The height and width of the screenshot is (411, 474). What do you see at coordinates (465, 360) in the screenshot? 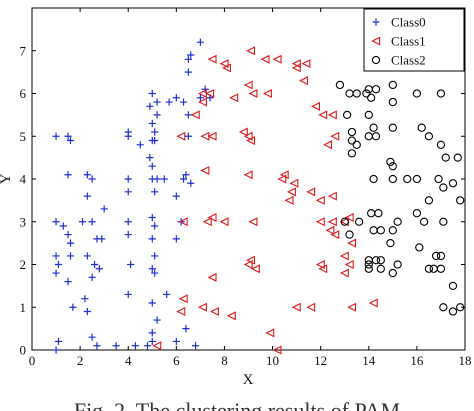
I see `x-tick-label: 18` at bounding box center [465, 360].